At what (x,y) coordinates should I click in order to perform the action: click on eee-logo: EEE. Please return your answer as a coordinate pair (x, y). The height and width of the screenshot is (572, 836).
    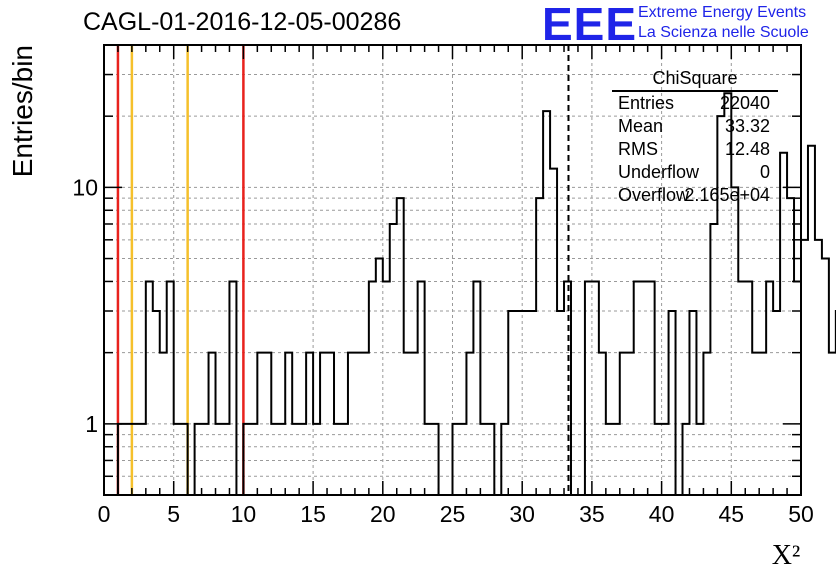
    Looking at the image, I should click on (590, 25).